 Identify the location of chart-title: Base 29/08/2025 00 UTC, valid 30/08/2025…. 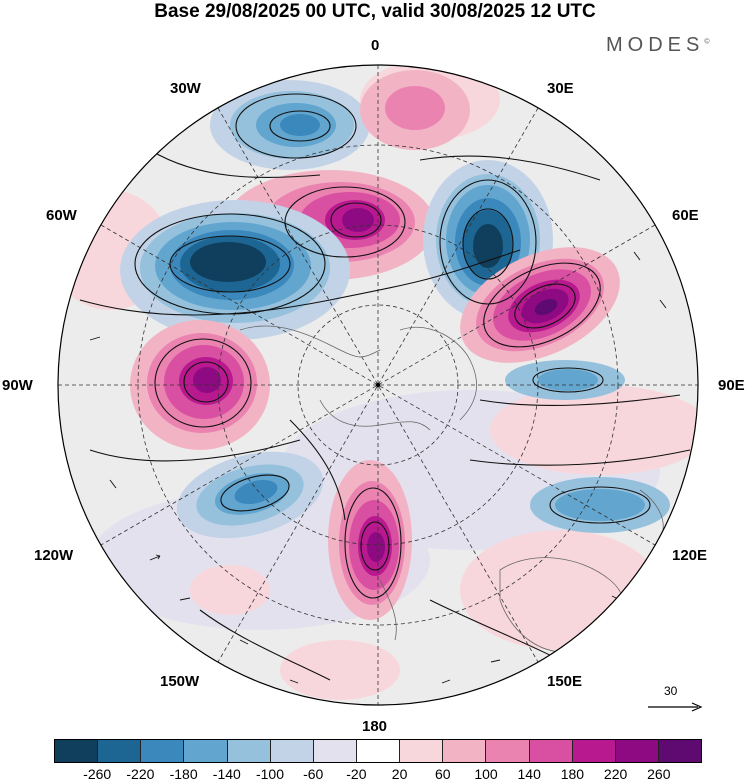
(375, 11).